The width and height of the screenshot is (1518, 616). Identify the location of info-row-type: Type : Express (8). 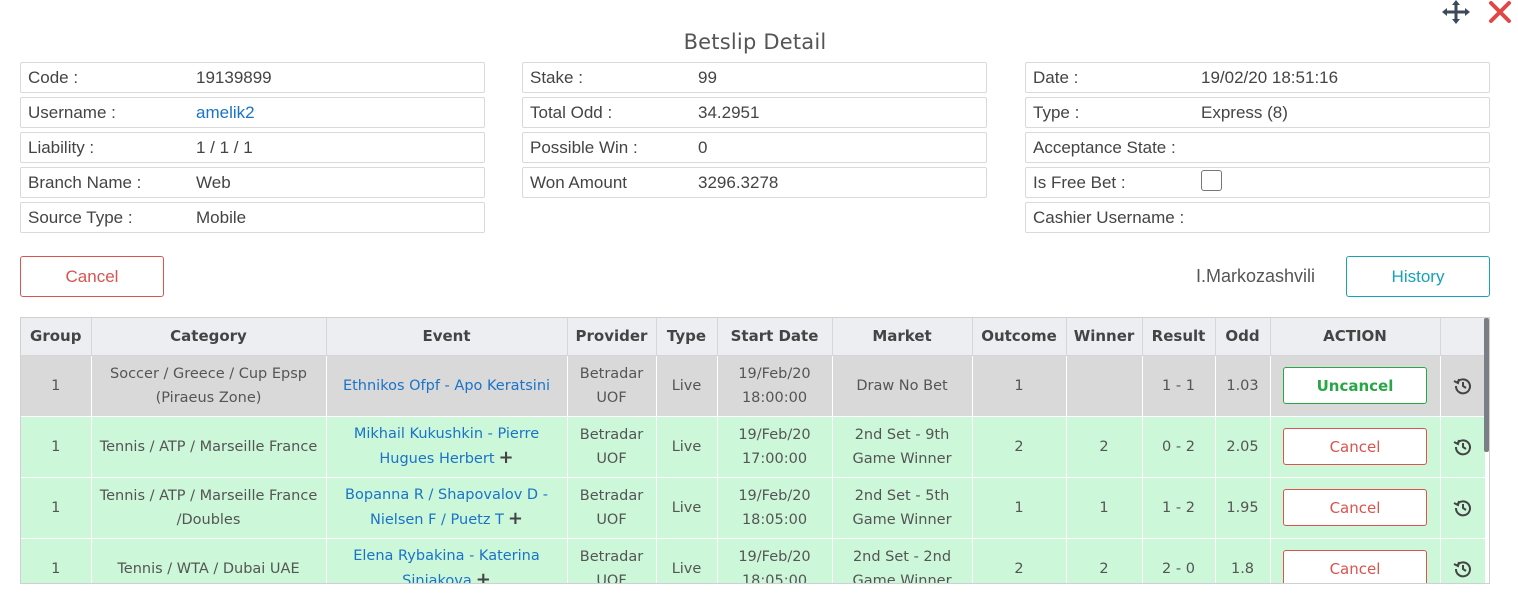
(1257, 112).